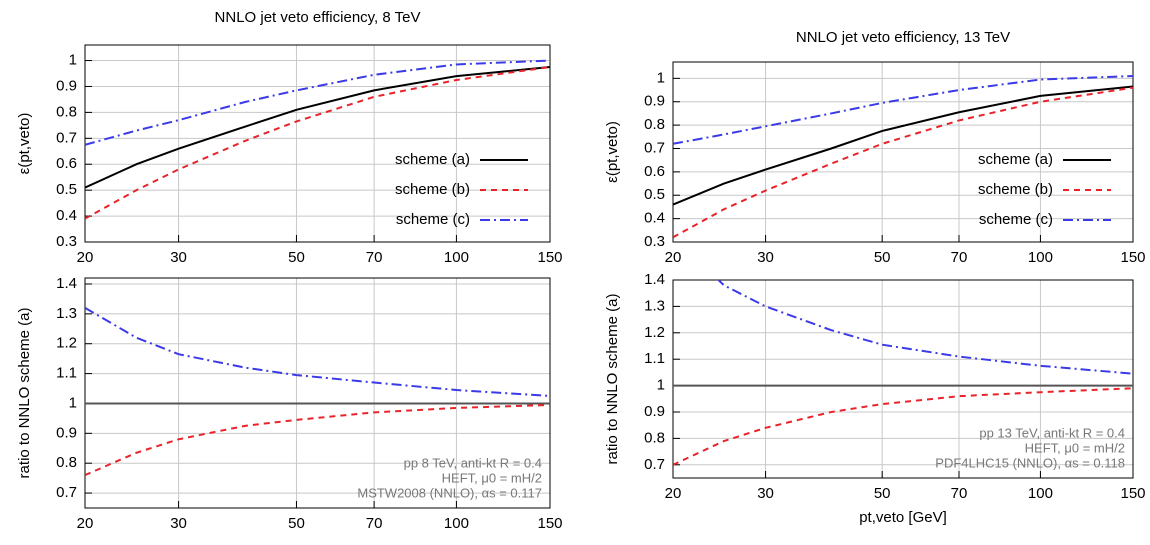 Image resolution: width=1150 pixels, height=545 pixels. I want to click on annotation: pp 8 TeV, anti-kt R = 0.4, so click(473, 462).